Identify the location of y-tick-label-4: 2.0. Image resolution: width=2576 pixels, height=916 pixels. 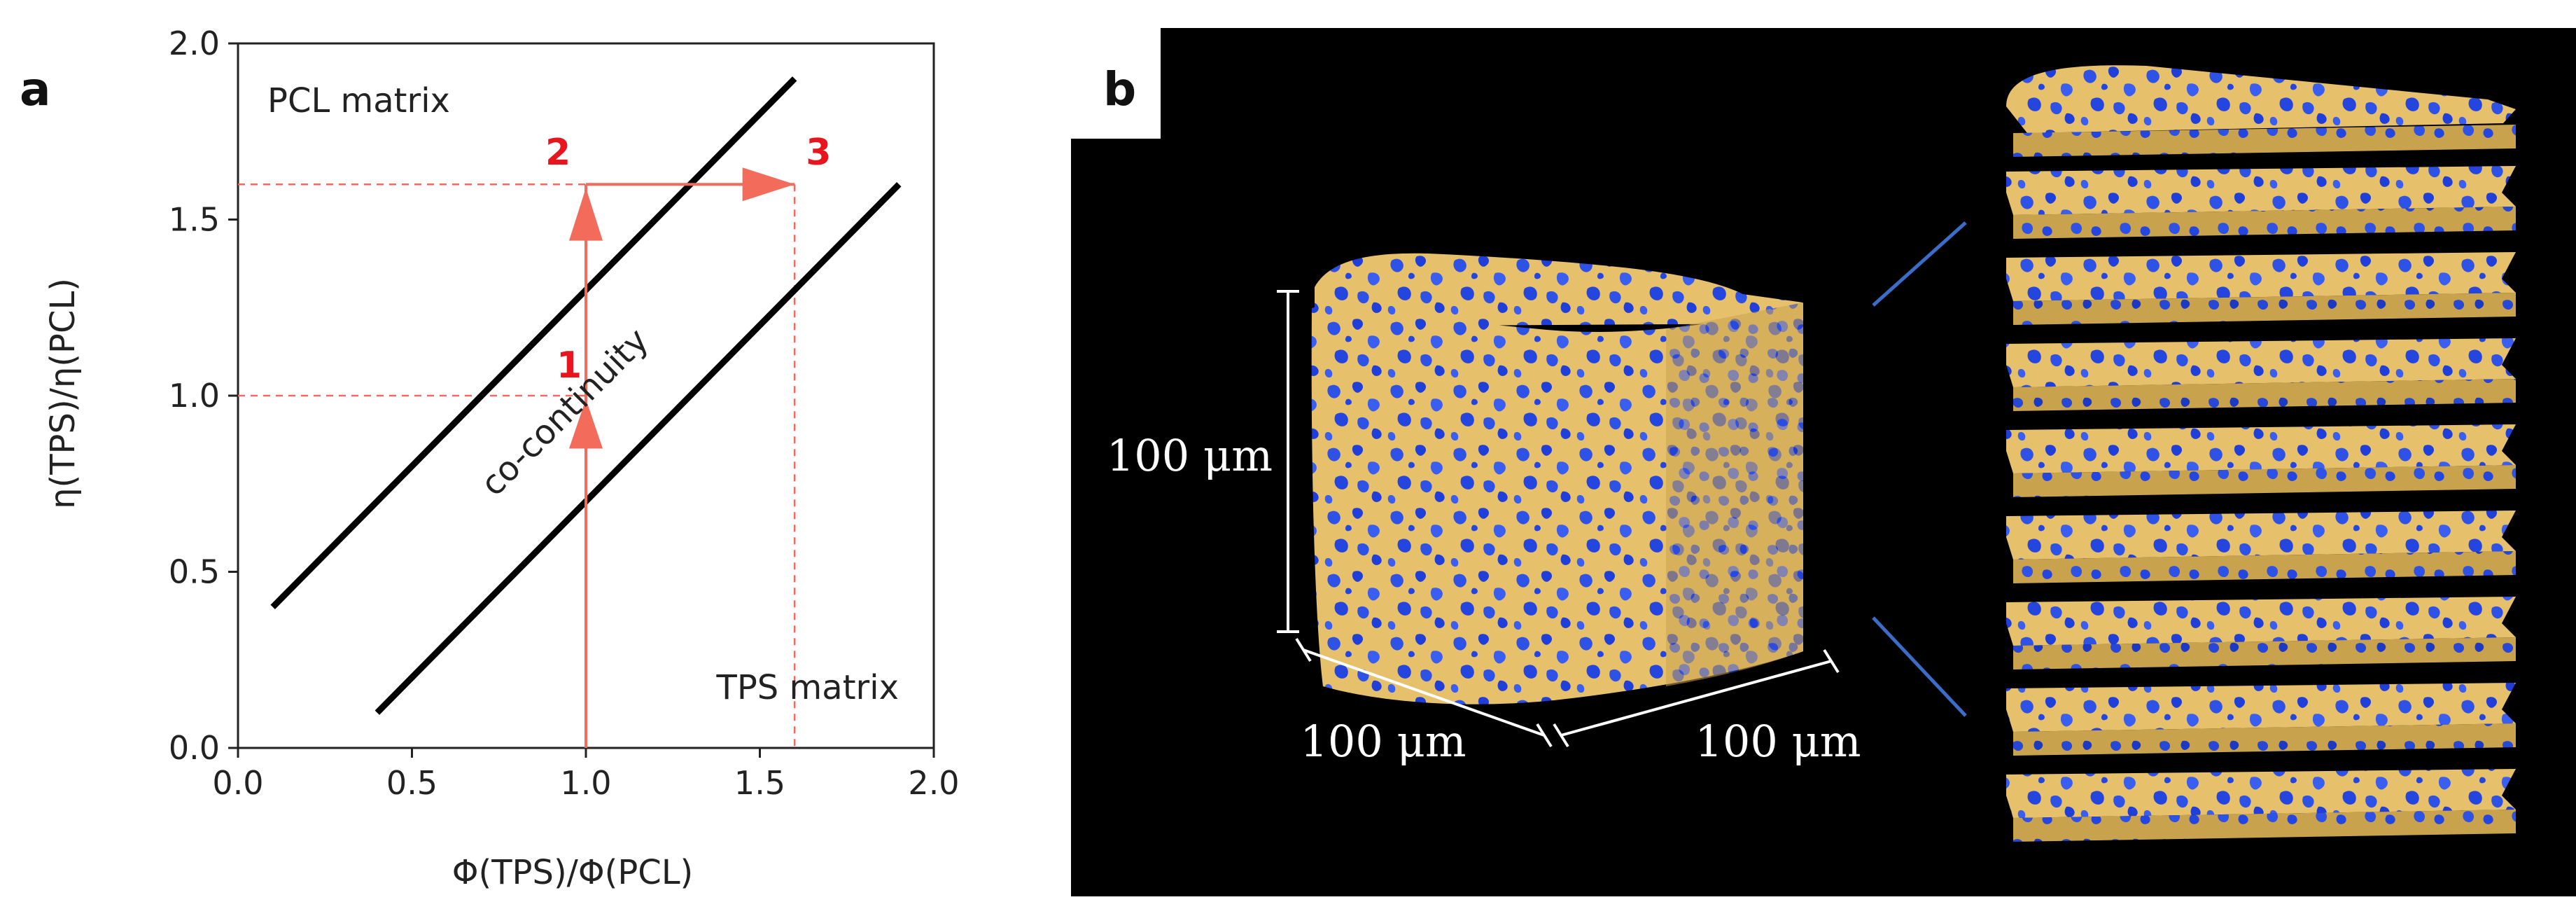
(194, 43).